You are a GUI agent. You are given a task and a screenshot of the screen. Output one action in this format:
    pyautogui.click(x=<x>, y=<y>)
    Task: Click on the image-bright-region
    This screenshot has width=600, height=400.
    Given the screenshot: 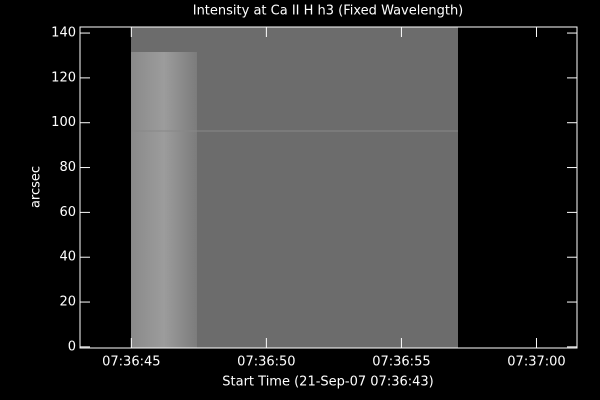 What is the action you would take?
    pyautogui.click(x=164, y=200)
    